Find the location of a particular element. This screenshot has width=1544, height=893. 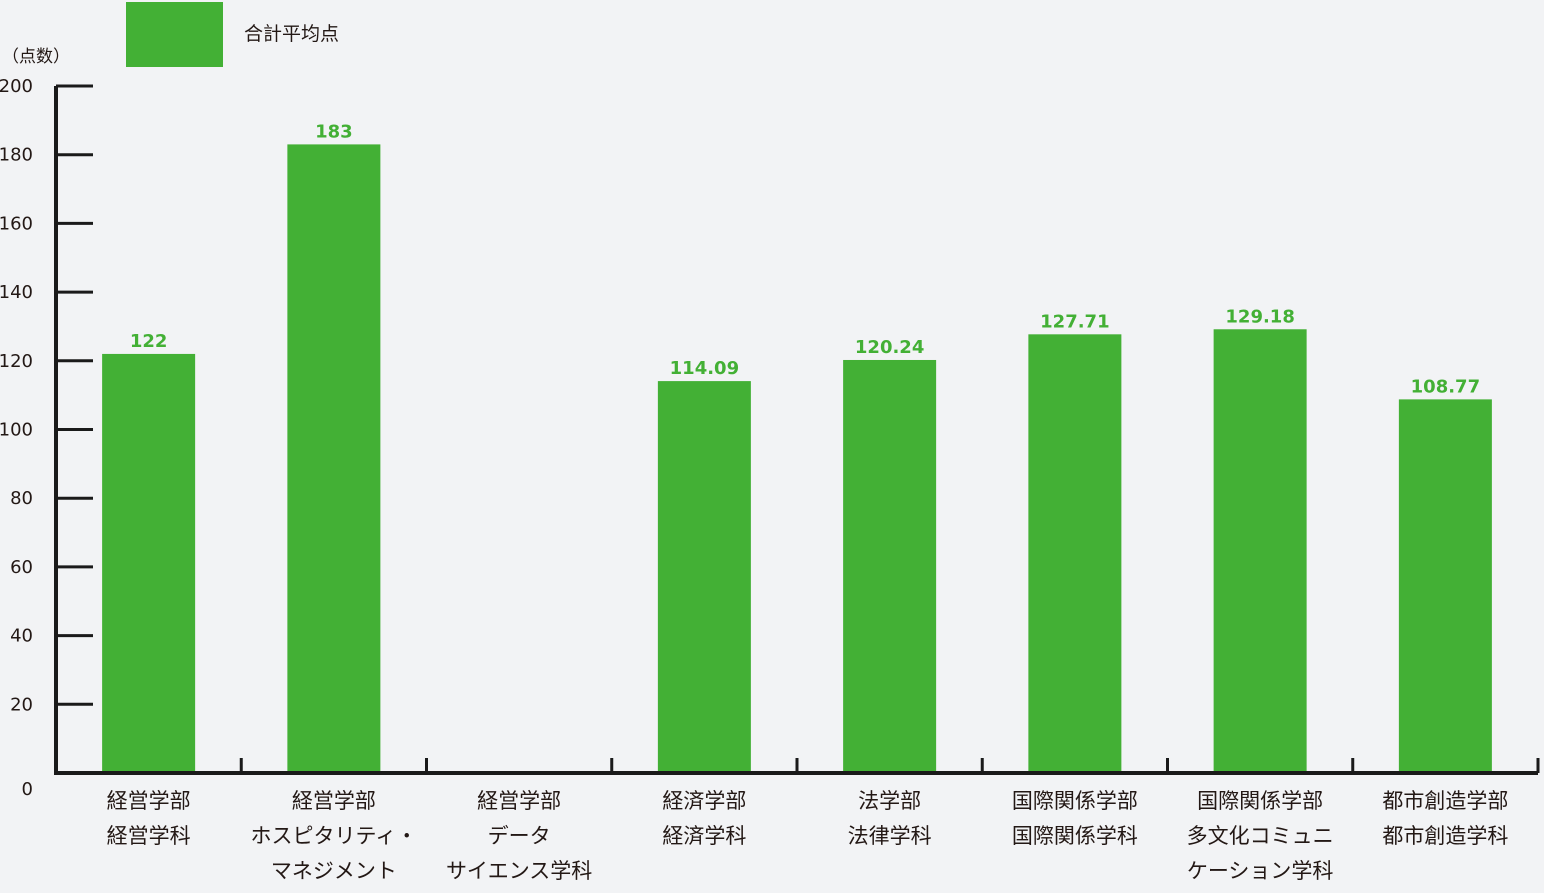

bar-value-label: 114.09 is located at coordinates (704, 368).